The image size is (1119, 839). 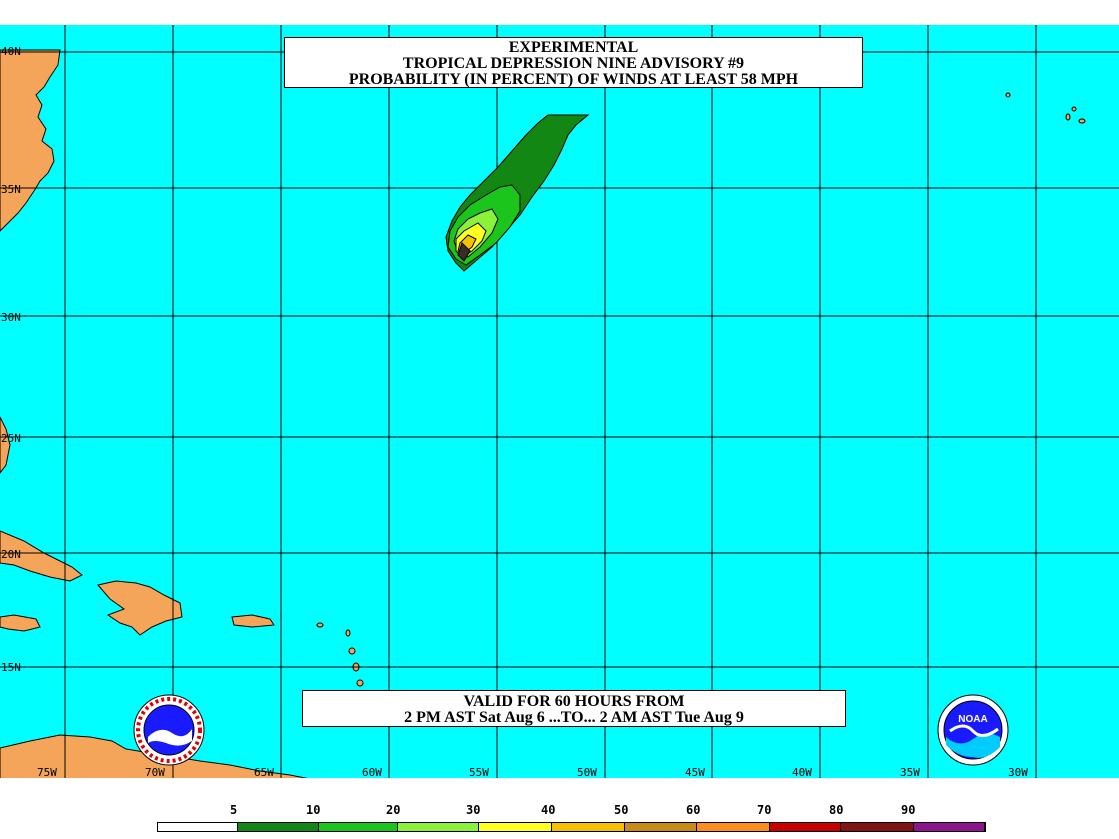 What do you see at coordinates (479, 772) in the screenshot?
I see `lon-label-55w: 55W` at bounding box center [479, 772].